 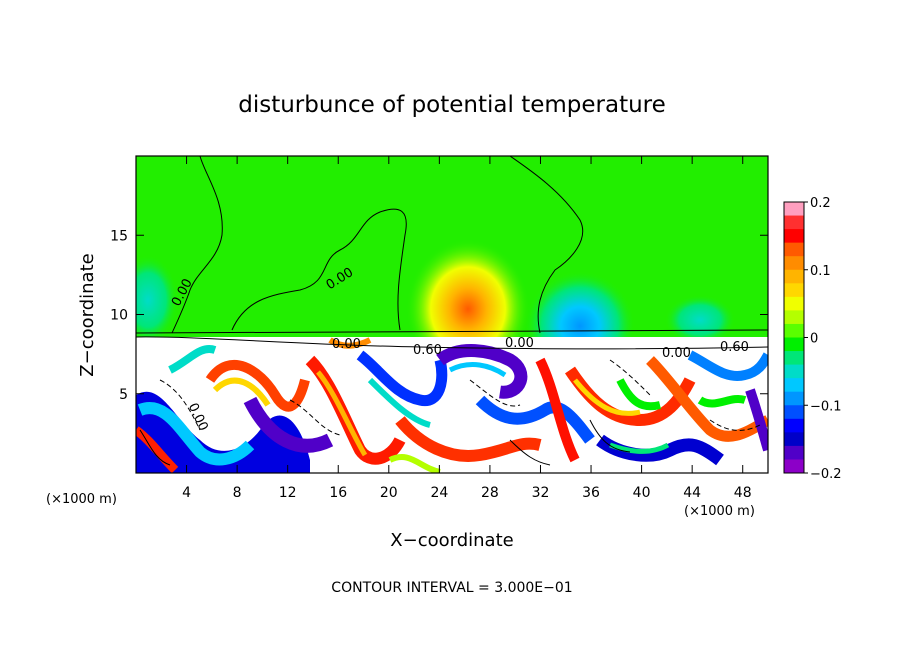 What do you see at coordinates (87, 314) in the screenshot?
I see `y-axis-label: Z−coordinate` at bounding box center [87, 314].